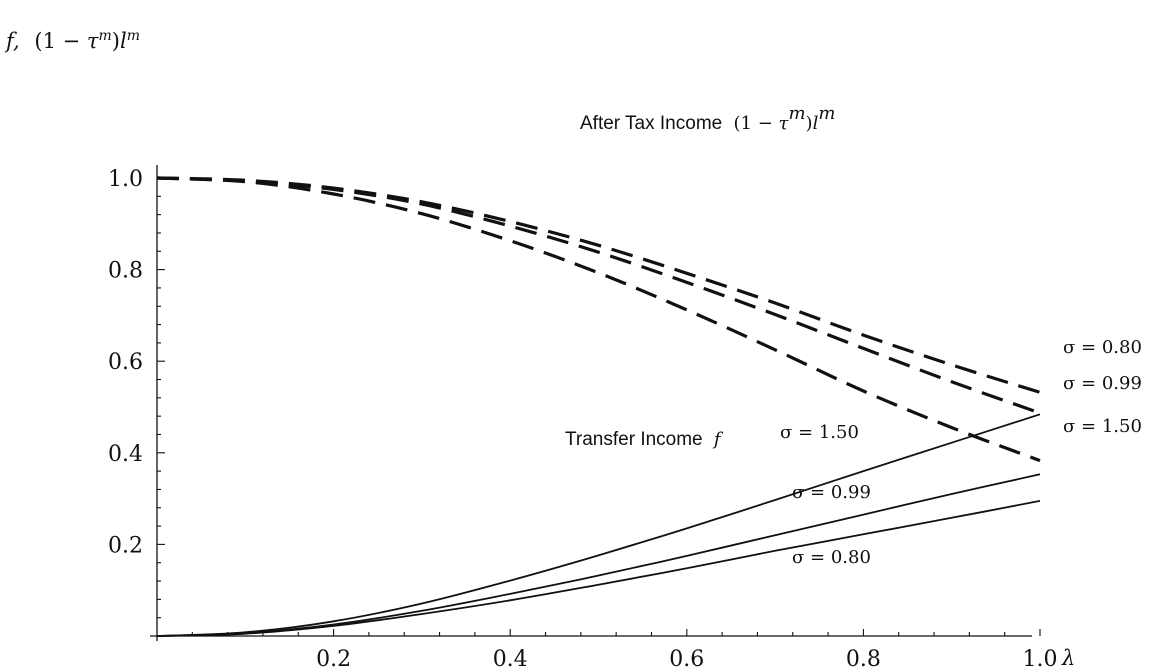 This screenshot has height=669, width=1152. Describe the element at coordinates (644, 439) in the screenshot. I see `transfer-income-label: Transfer Income f` at that location.